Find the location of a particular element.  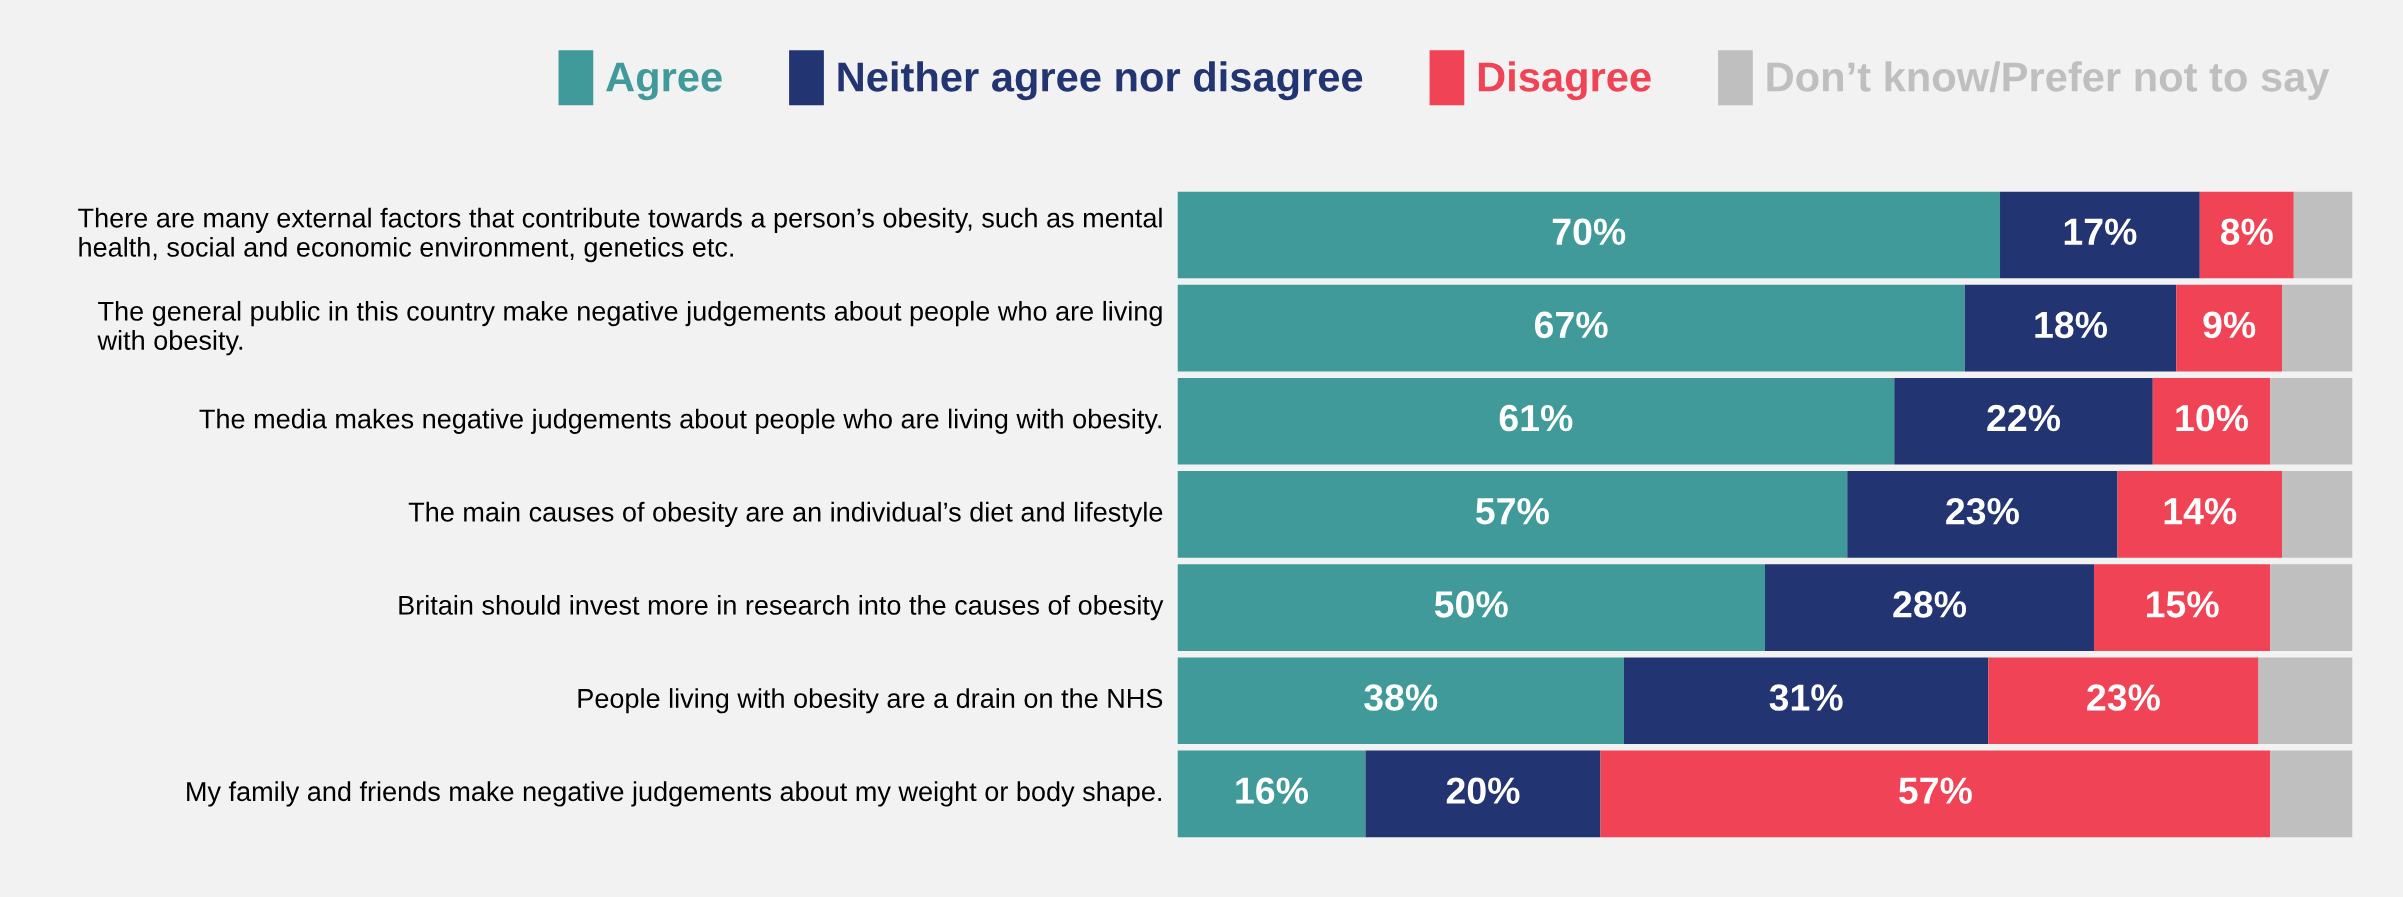

y-tick-label: There are many external factors that contribute towards a person’s obesity, such as mental health, social and economic environment, genetics etc. is located at coordinates (620, 235).